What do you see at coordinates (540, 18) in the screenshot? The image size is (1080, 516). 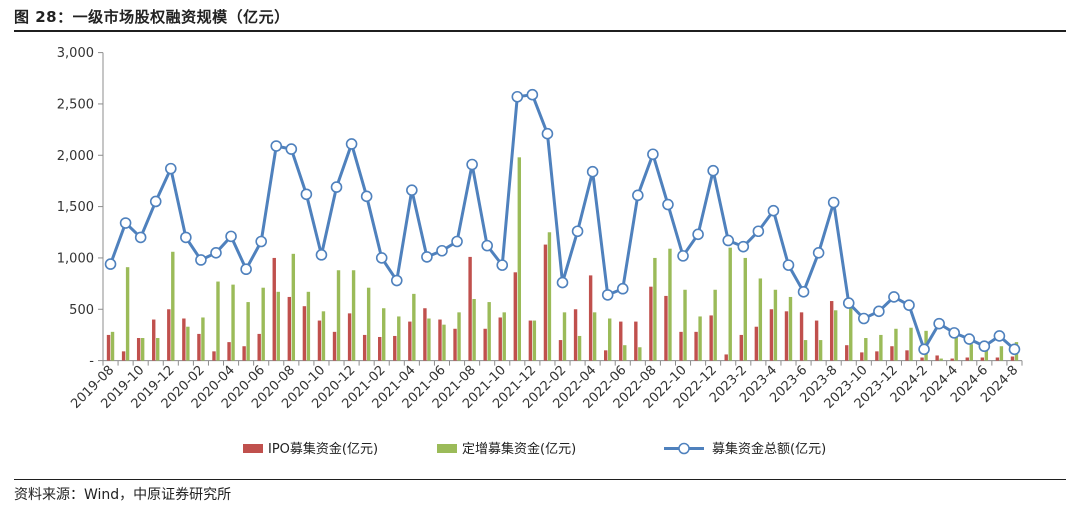 I see `title-bar: 图 28：一级市场股权融资规模（亿元）` at bounding box center [540, 18].